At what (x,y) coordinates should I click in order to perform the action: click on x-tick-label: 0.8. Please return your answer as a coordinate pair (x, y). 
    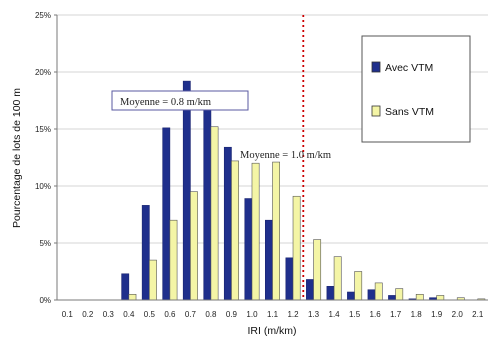
    Looking at the image, I should click on (211, 314).